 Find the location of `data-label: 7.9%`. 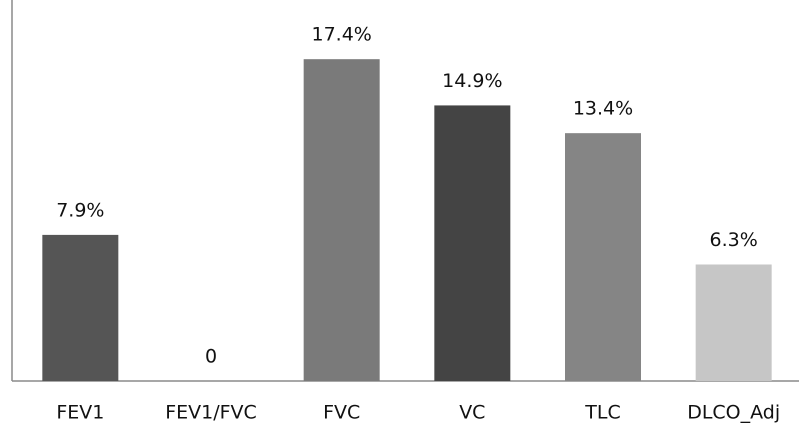

data-label: 7.9% is located at coordinates (80, 210).